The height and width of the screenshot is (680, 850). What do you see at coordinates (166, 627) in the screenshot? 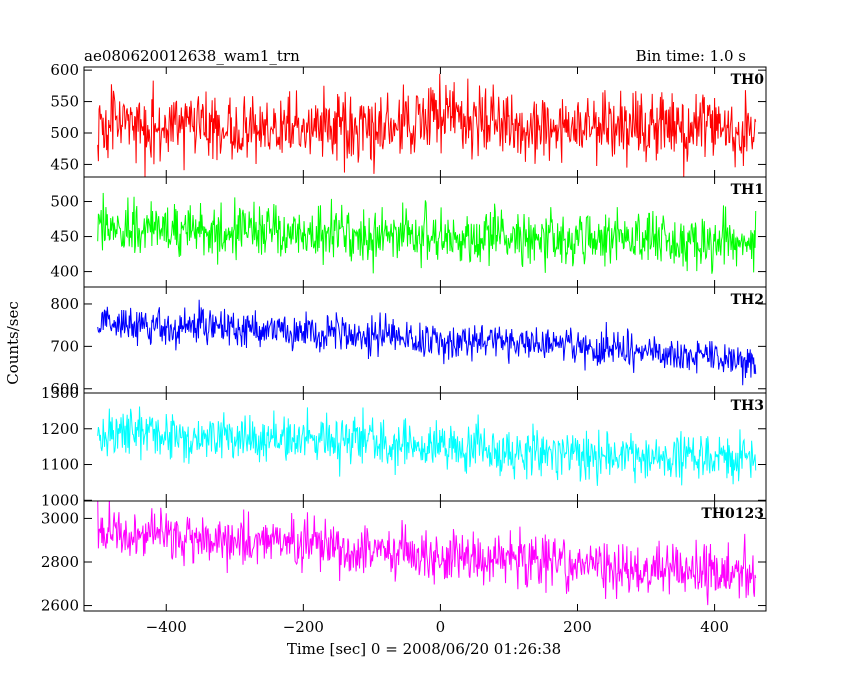
I see `x-tick-label: −400` at bounding box center [166, 627].